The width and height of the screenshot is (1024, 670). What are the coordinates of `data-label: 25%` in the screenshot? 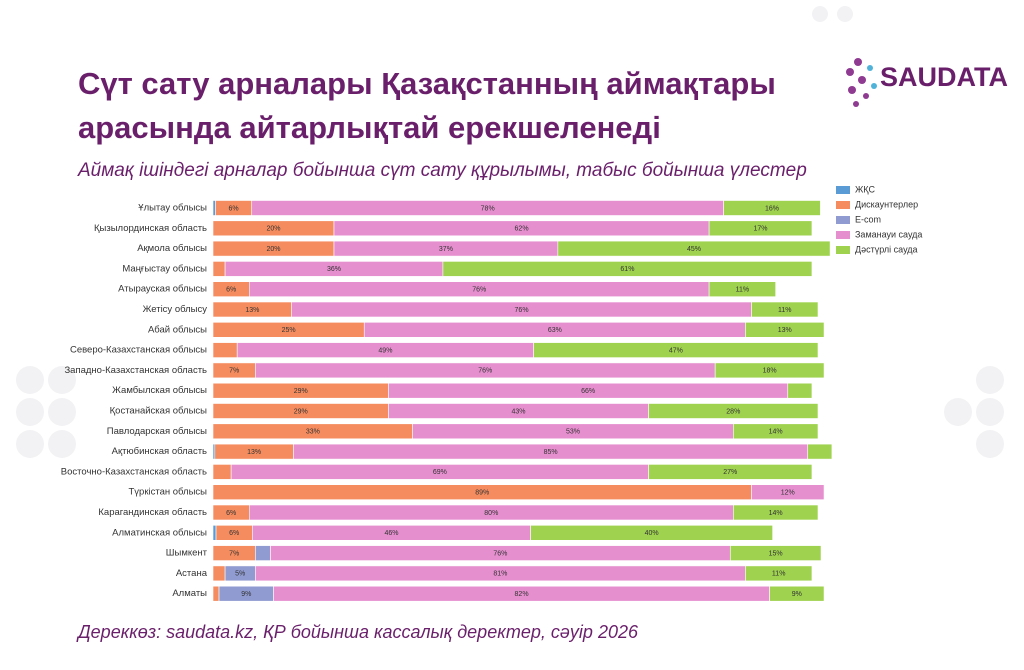 It's located at (289, 330).